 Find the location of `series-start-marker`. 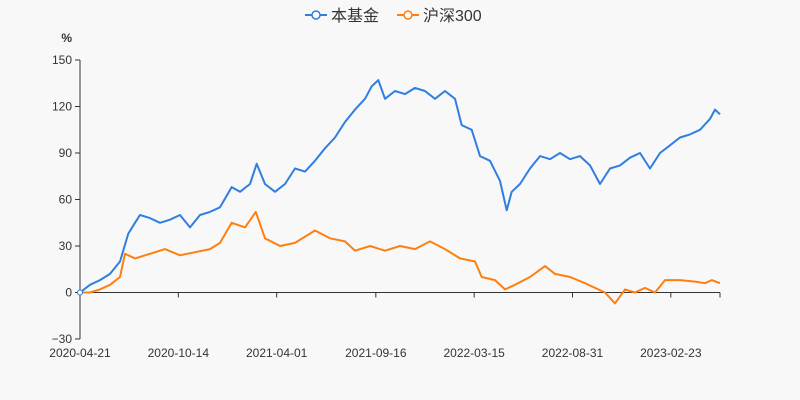

series-start-marker is located at coordinates (80, 292).